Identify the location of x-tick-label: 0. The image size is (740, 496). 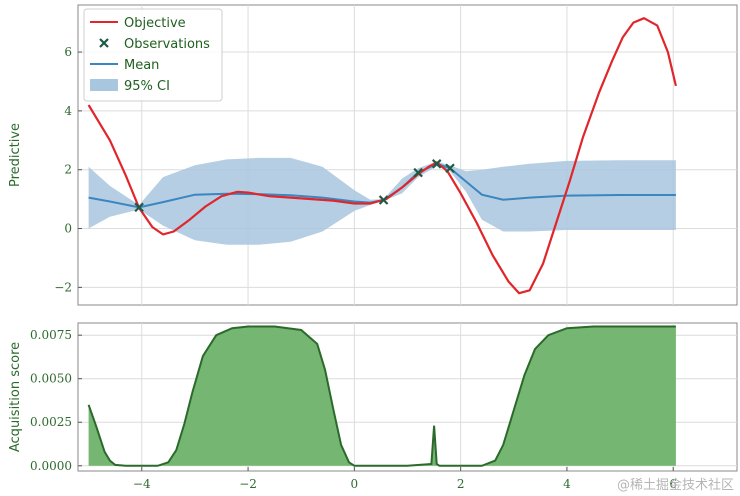
(355, 484).